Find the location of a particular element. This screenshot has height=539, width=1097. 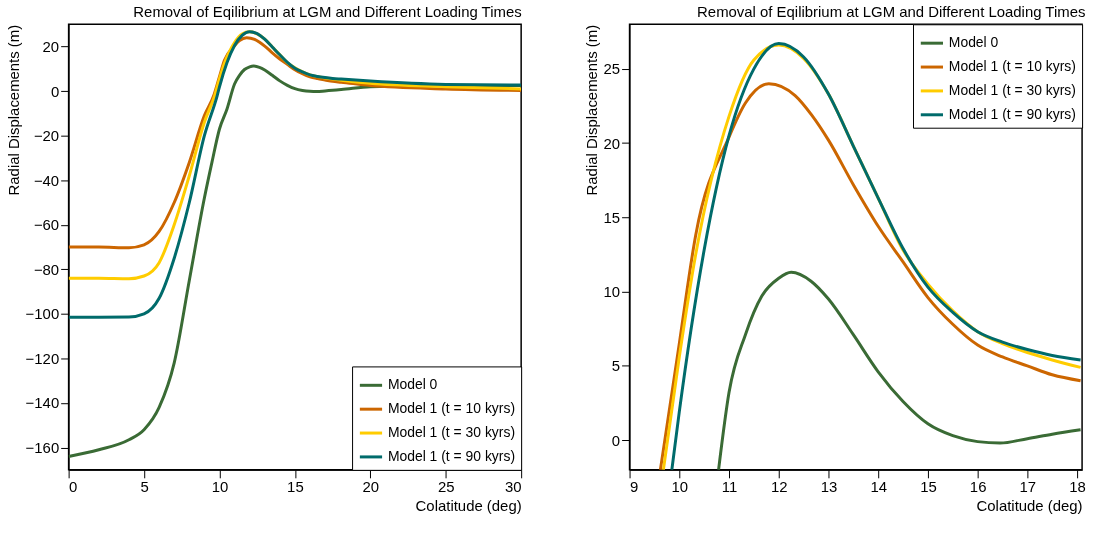

x-tick-label: 0 is located at coordinates (73, 487).